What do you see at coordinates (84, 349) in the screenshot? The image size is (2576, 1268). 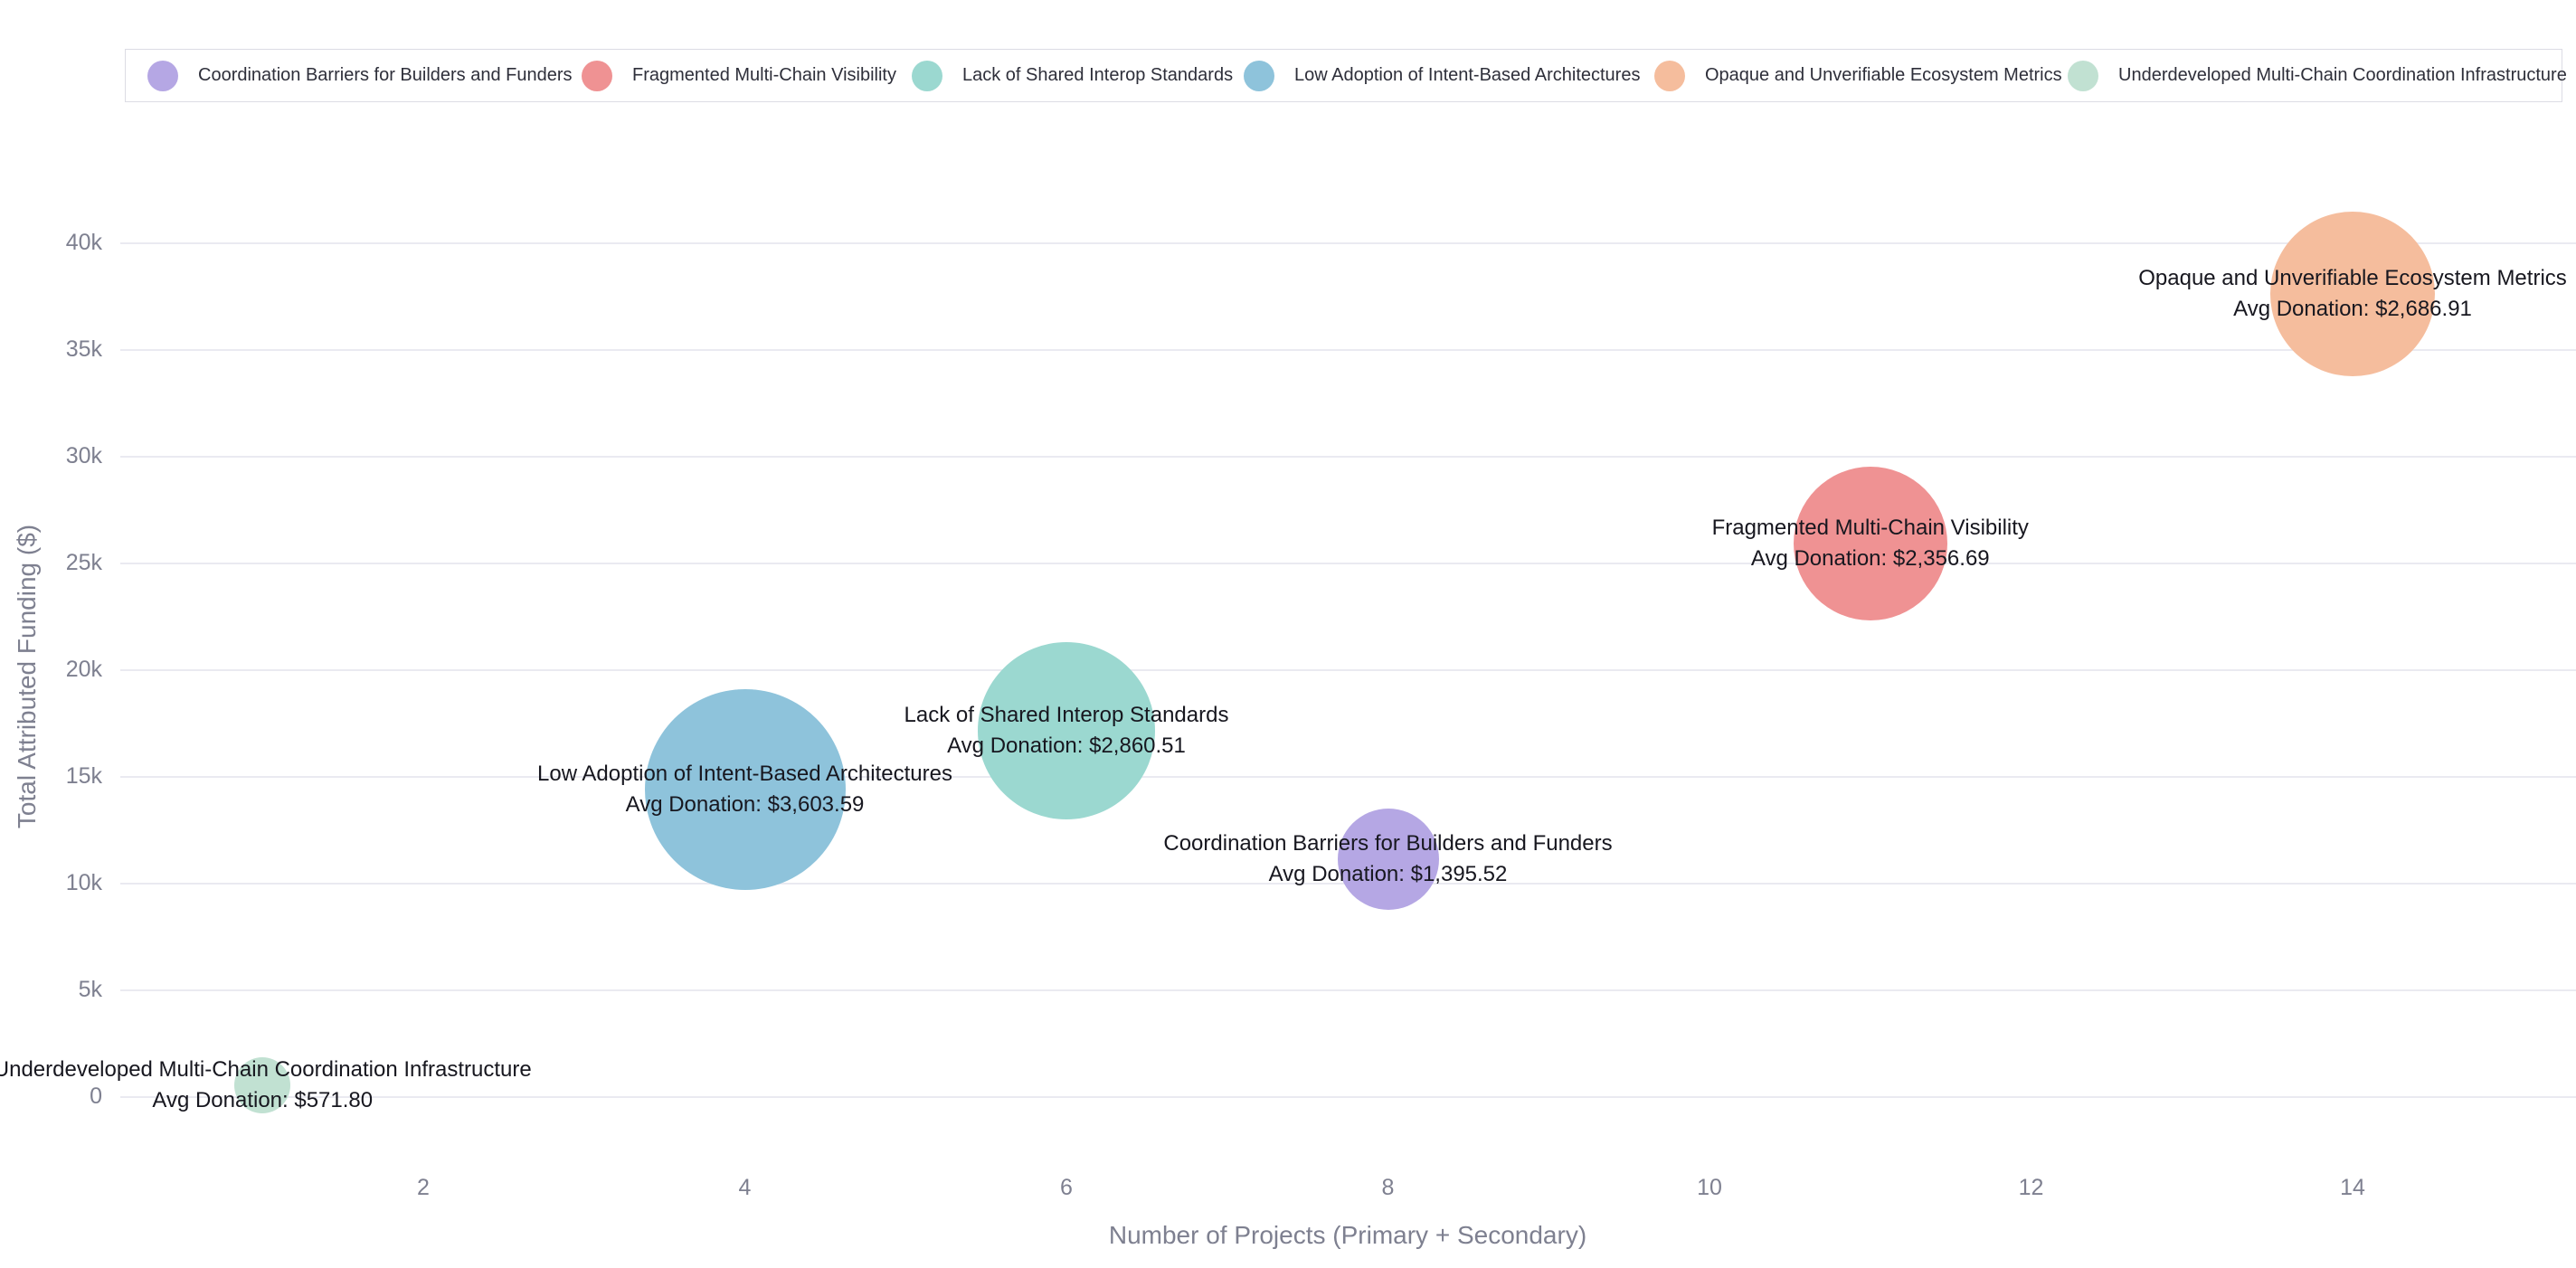 I see `y-tick-label-35k: 35k` at bounding box center [84, 349].